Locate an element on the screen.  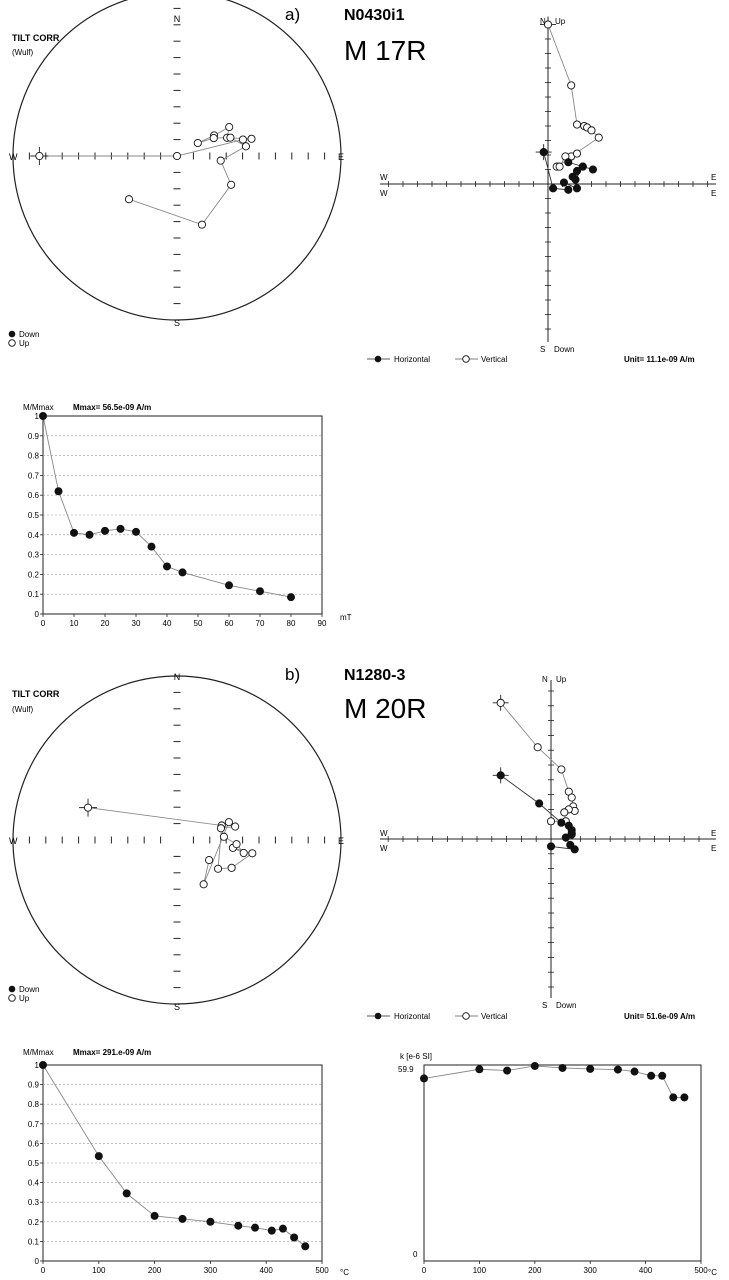
x-tick-label: 50 is located at coordinates (198, 623).